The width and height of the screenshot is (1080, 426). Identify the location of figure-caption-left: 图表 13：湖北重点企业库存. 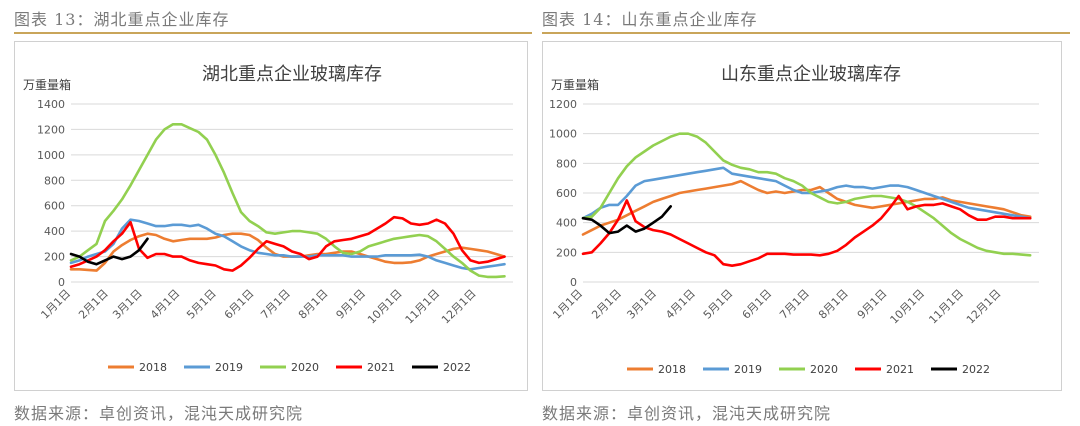
(122, 19).